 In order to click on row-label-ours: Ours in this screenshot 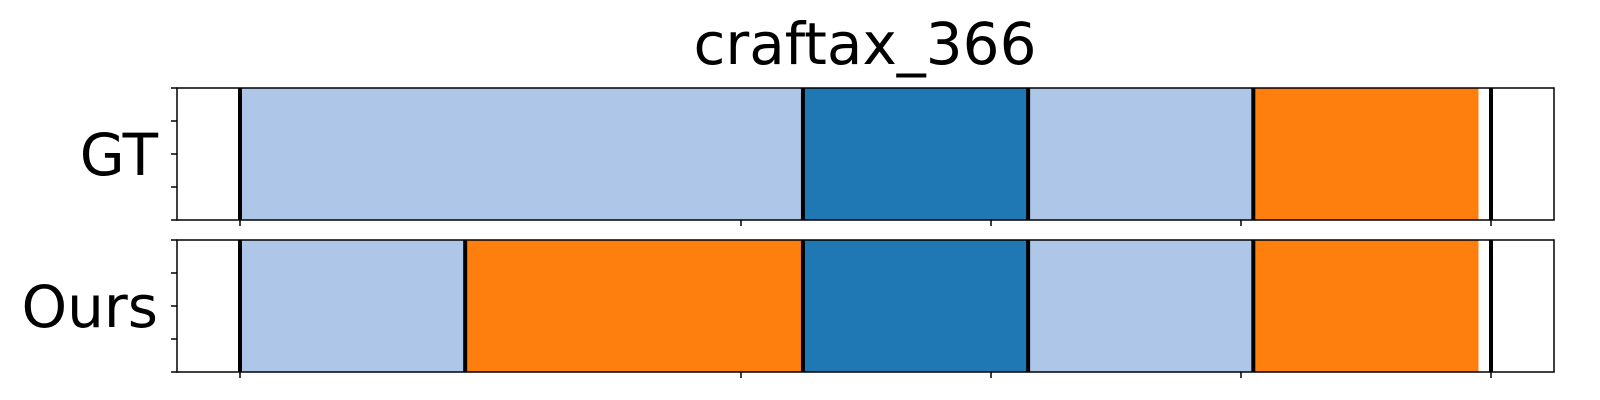, I will do `click(90, 307)`.